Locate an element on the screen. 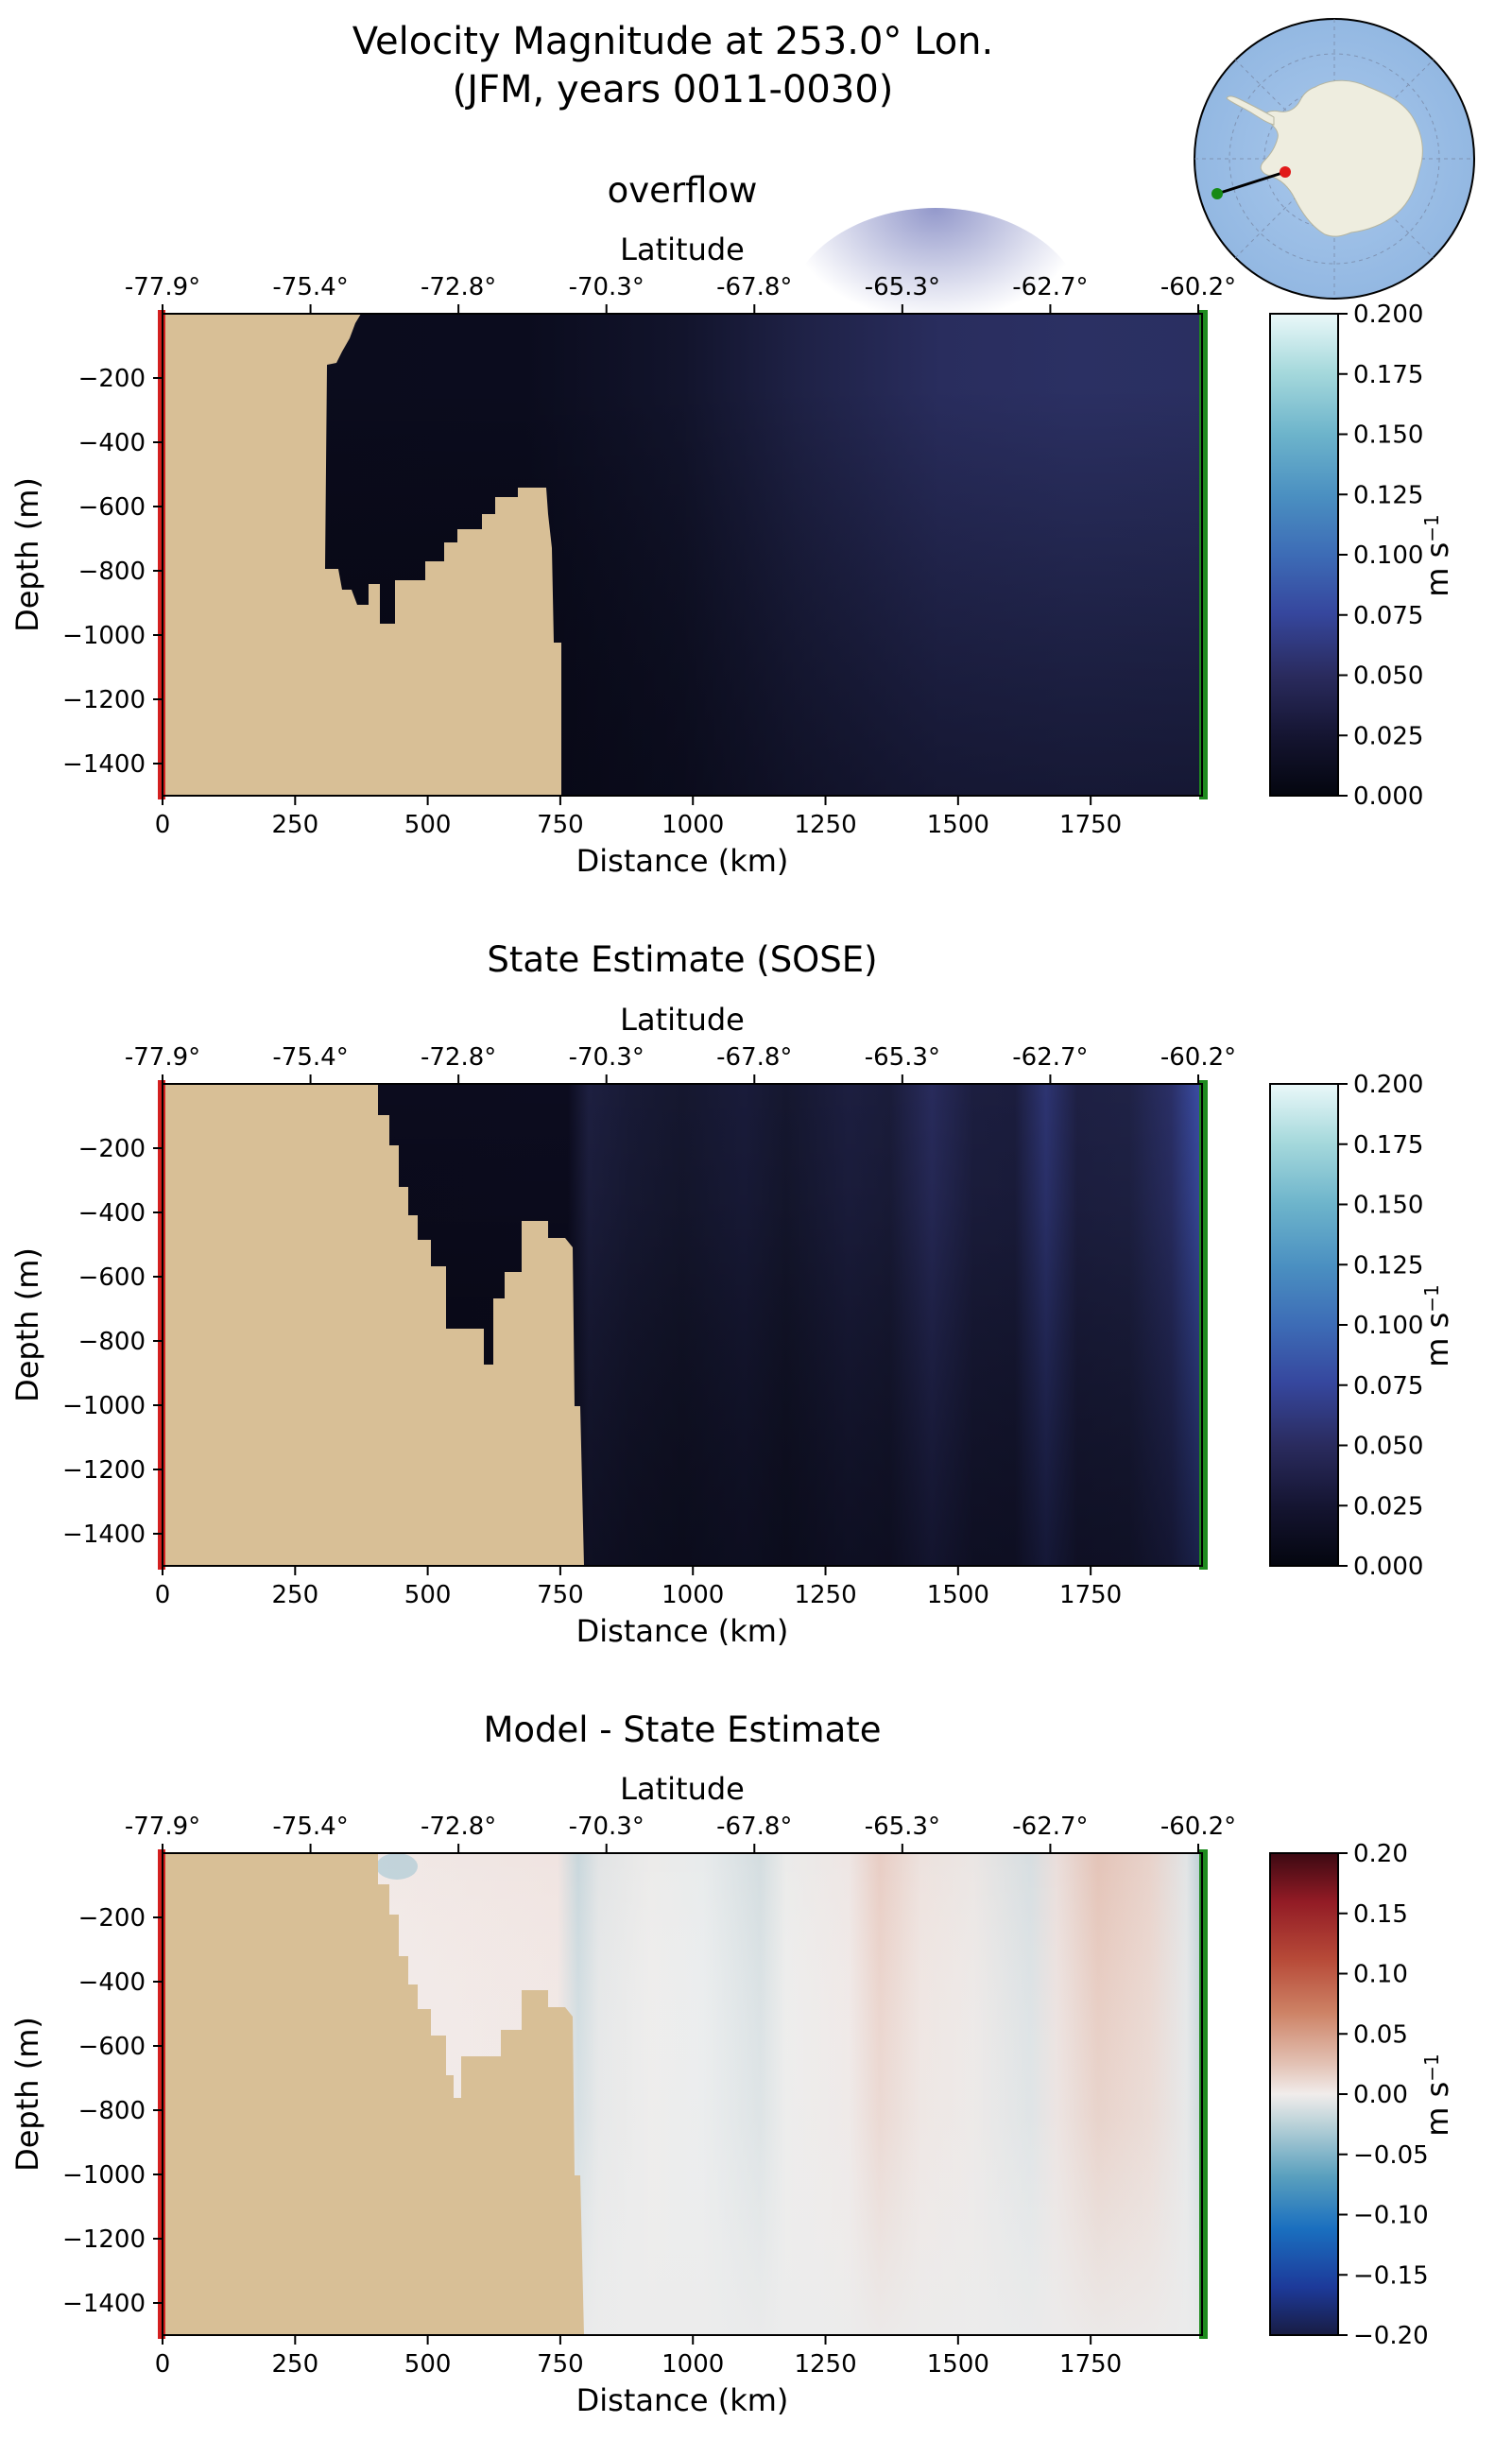 This screenshot has height=2457, width=1512. figure-title-line1: Velocity Magnitude at 253.0° Lon. is located at coordinates (673, 41).